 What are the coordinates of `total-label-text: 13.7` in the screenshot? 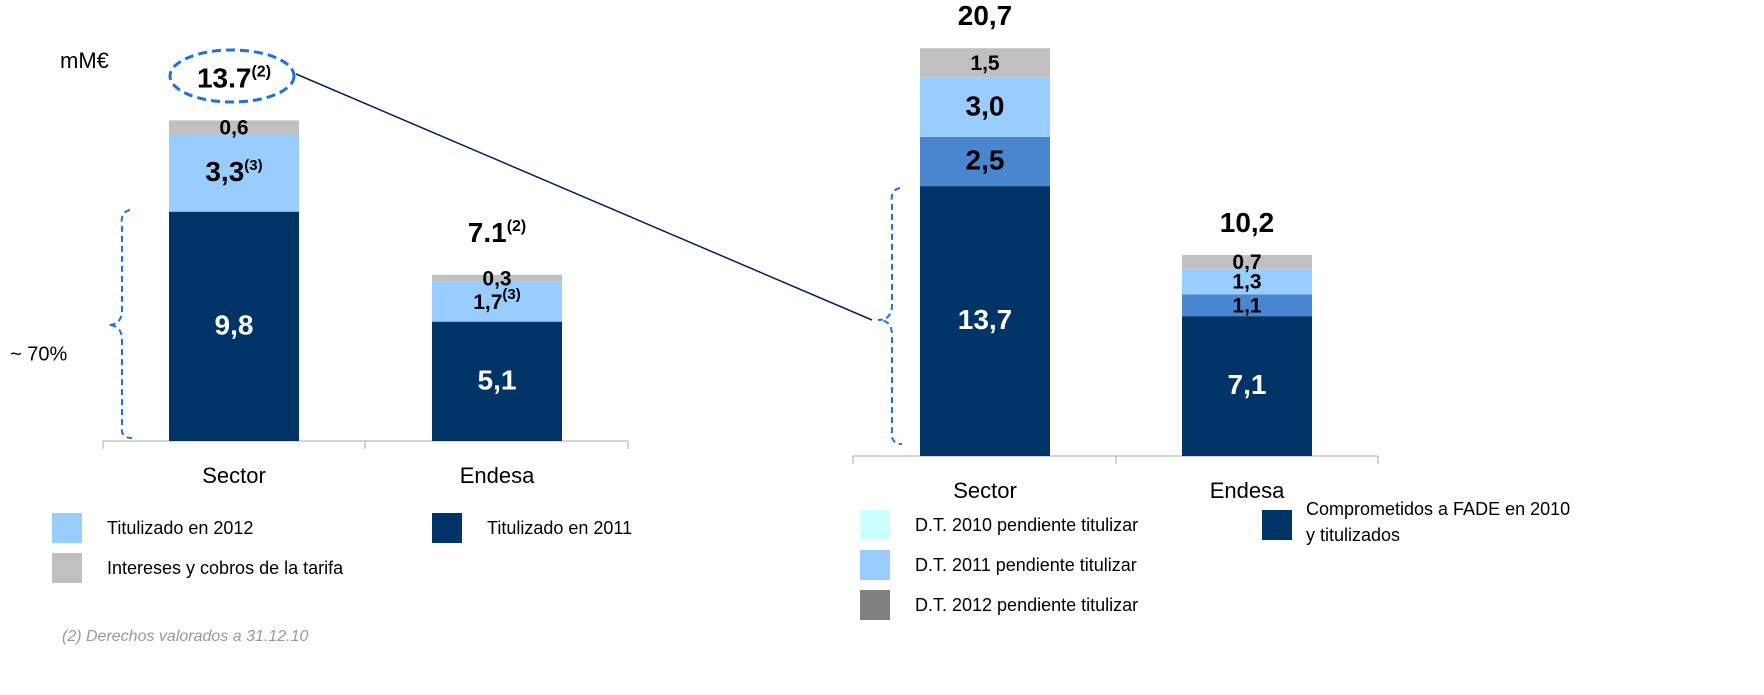 It's located at (224, 78).